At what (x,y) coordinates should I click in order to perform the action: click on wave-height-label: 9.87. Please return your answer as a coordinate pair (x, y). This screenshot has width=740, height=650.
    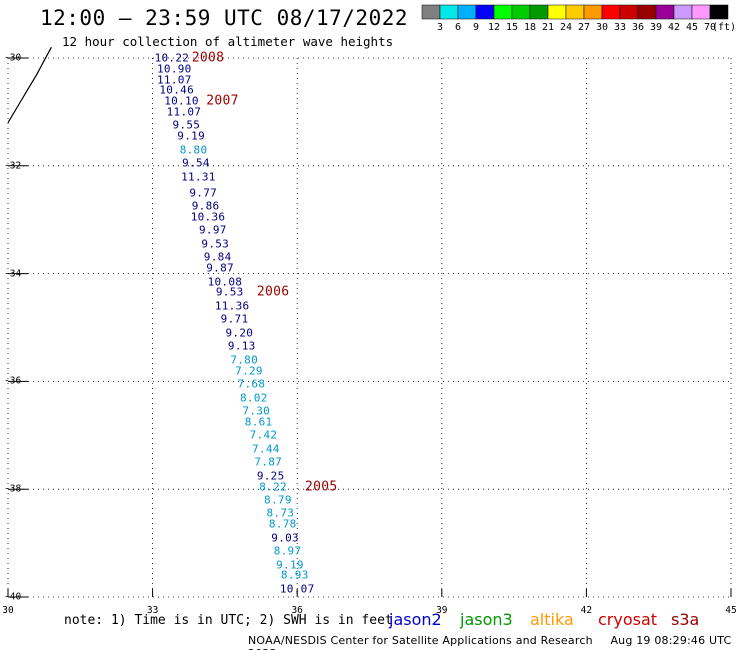
    Looking at the image, I should click on (220, 268).